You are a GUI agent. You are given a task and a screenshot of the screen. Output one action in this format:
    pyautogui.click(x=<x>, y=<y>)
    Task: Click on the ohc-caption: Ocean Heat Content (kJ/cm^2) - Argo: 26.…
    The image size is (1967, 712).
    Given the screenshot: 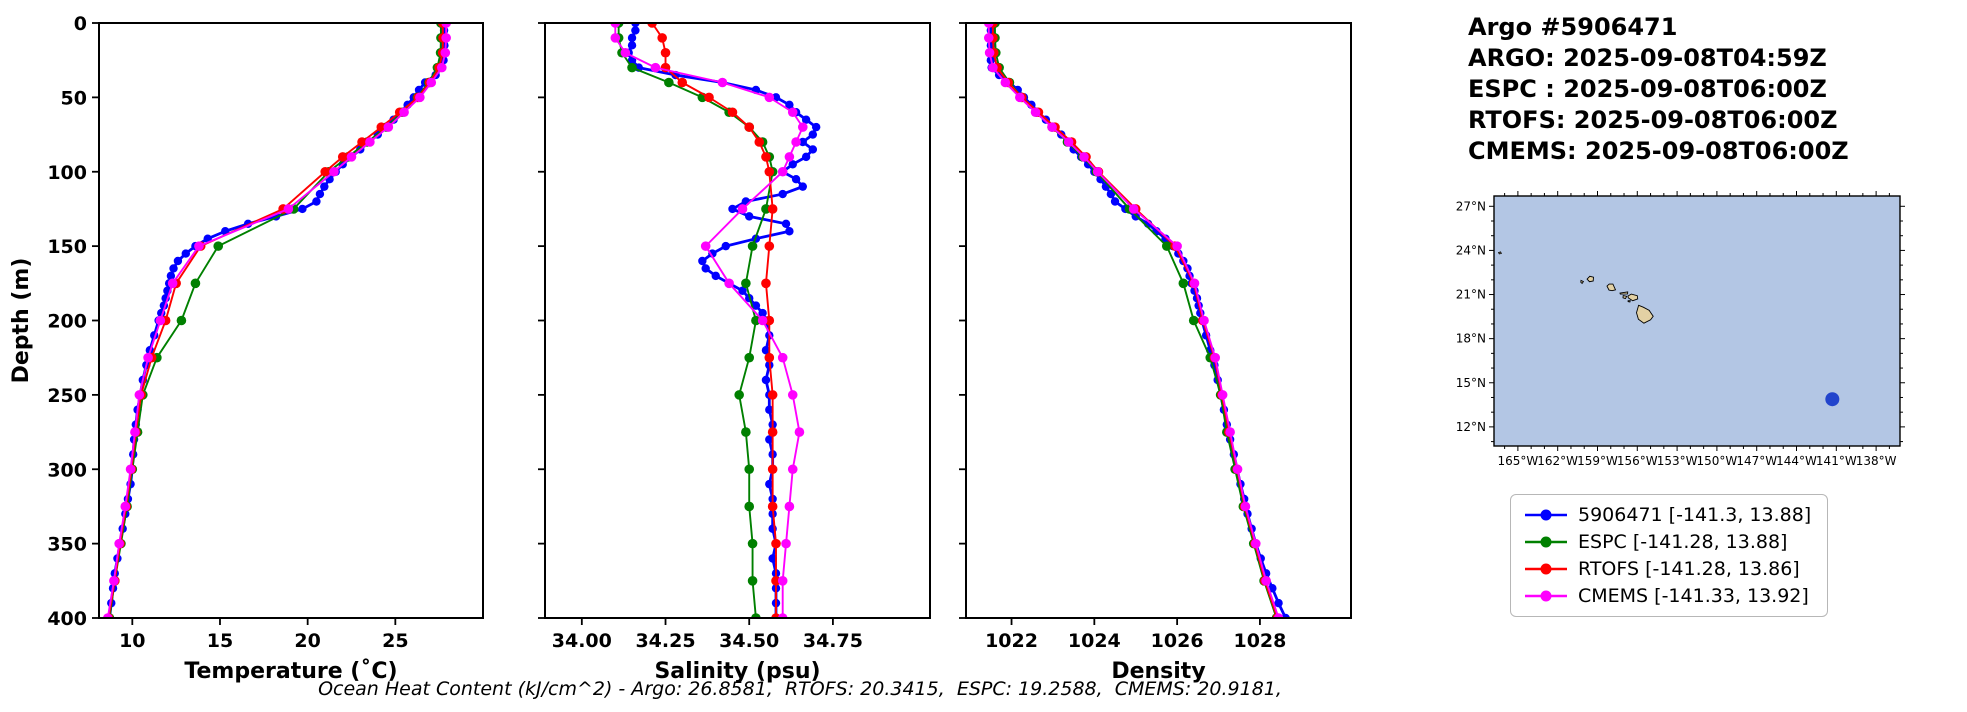 What is the action you would take?
    pyautogui.click(x=800, y=689)
    